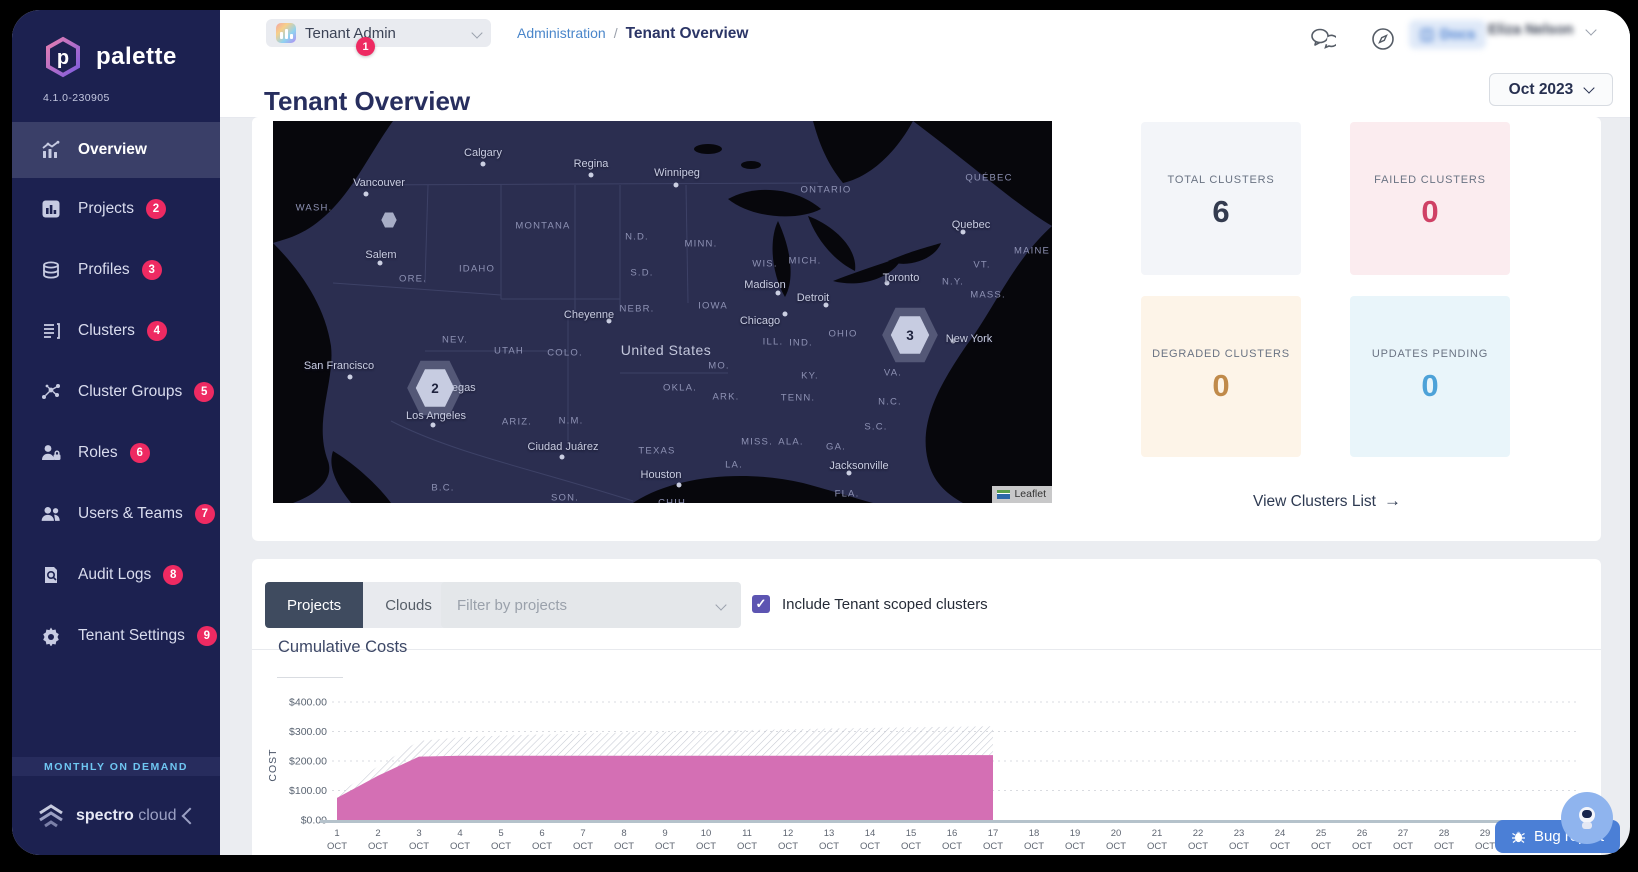  I want to click on sidebar-item: Overview, so click(116, 150).